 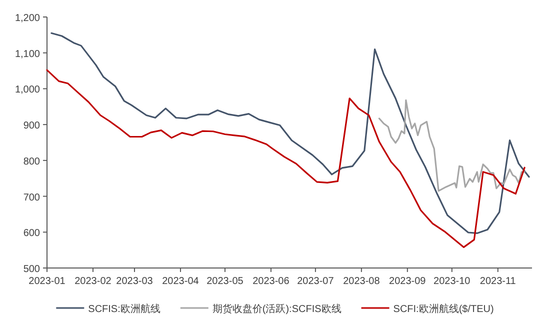 What do you see at coordinates (498, 281) in the screenshot?
I see `x-tick-label: 2023-11` at bounding box center [498, 281].